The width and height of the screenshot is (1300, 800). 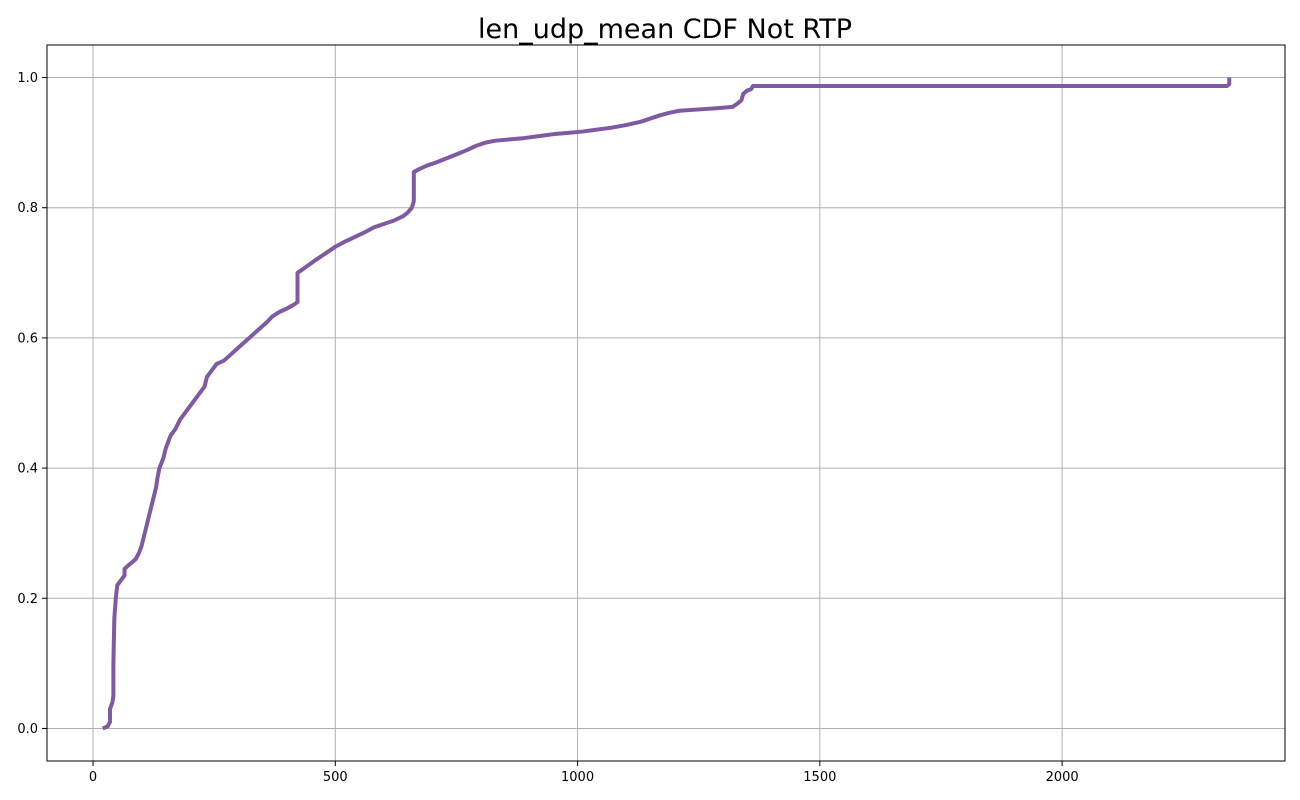 What do you see at coordinates (665, 29) in the screenshot?
I see `chart-title: len_udp_mean CDF Not RTP` at bounding box center [665, 29].